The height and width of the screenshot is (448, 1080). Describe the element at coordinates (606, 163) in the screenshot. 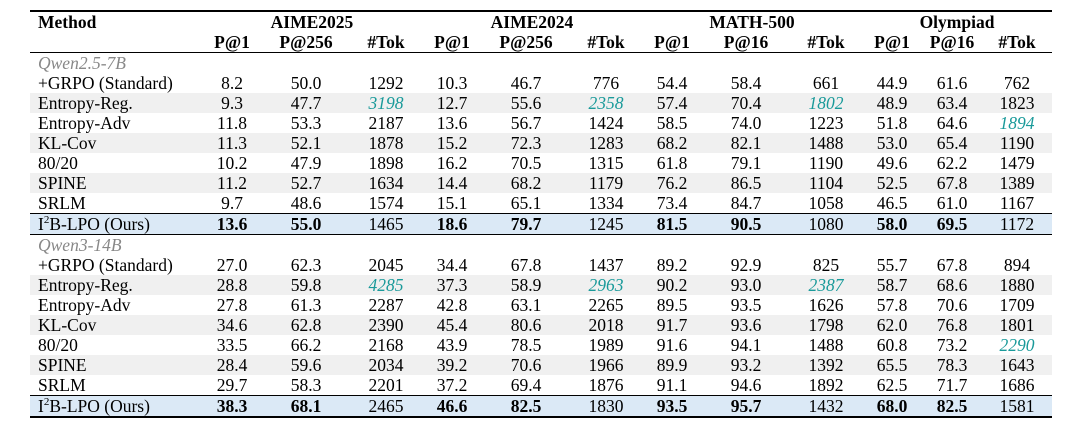

I see `value-cell: 1315` at that location.